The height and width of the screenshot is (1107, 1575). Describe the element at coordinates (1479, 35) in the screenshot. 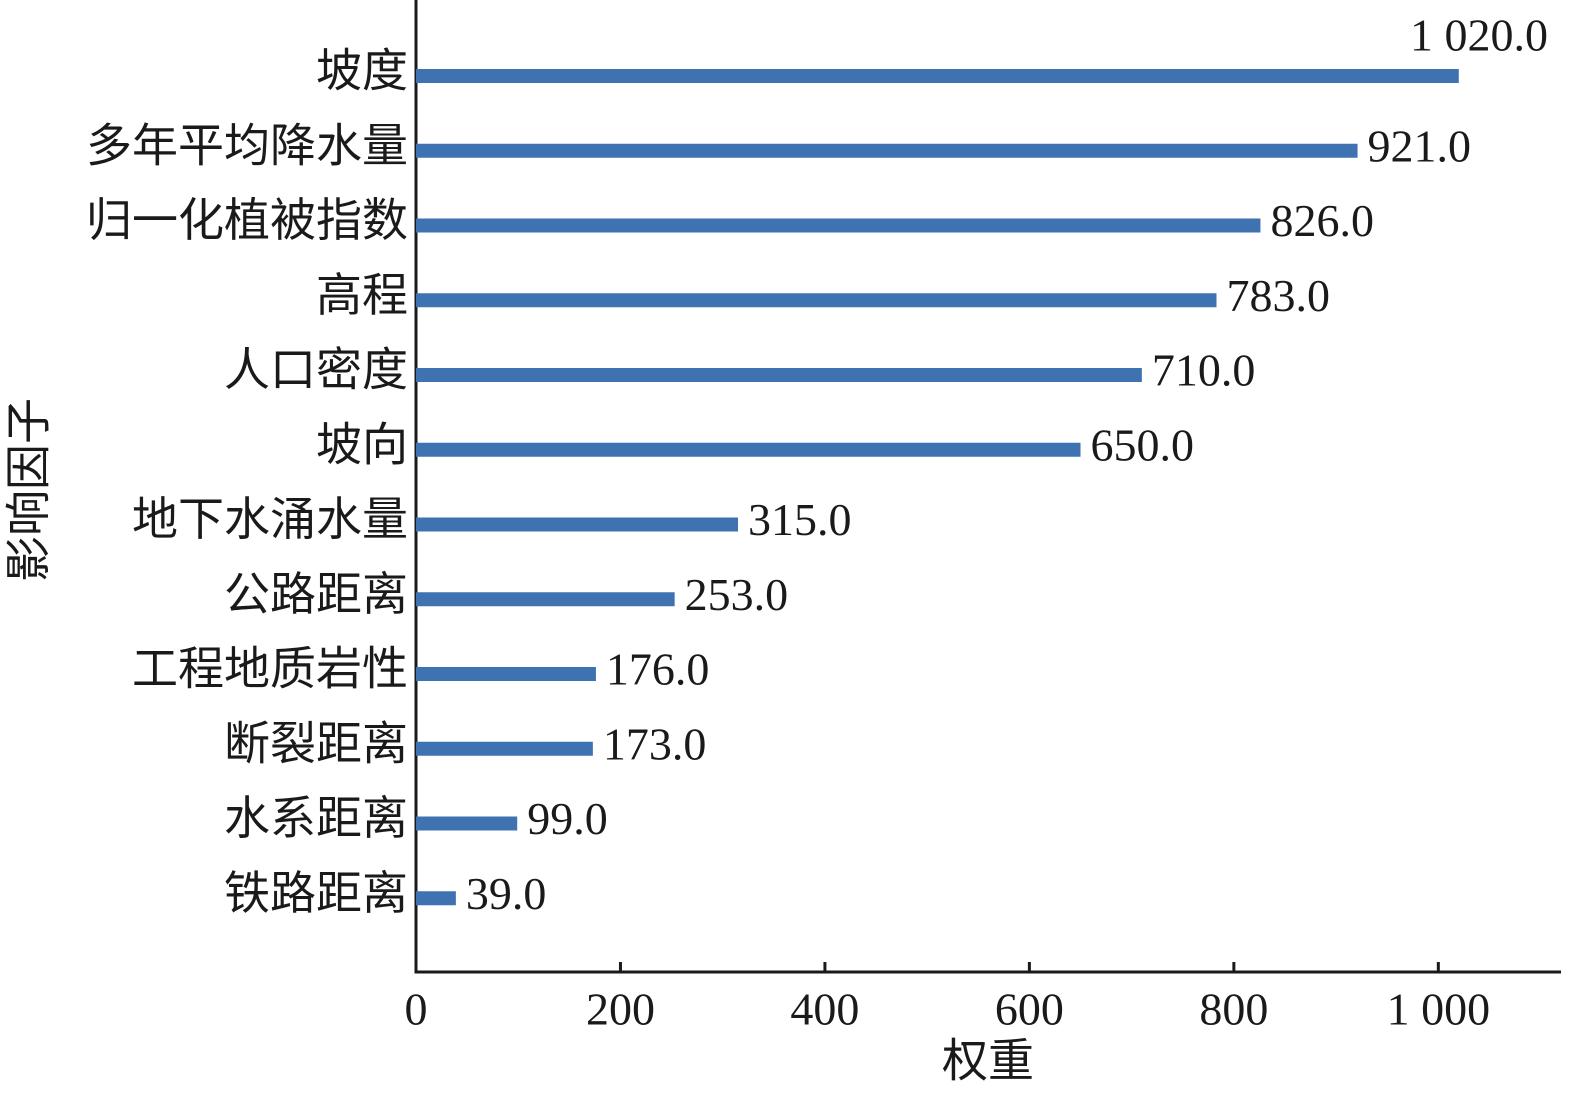

I see `value-label: 1 020.0` at that location.